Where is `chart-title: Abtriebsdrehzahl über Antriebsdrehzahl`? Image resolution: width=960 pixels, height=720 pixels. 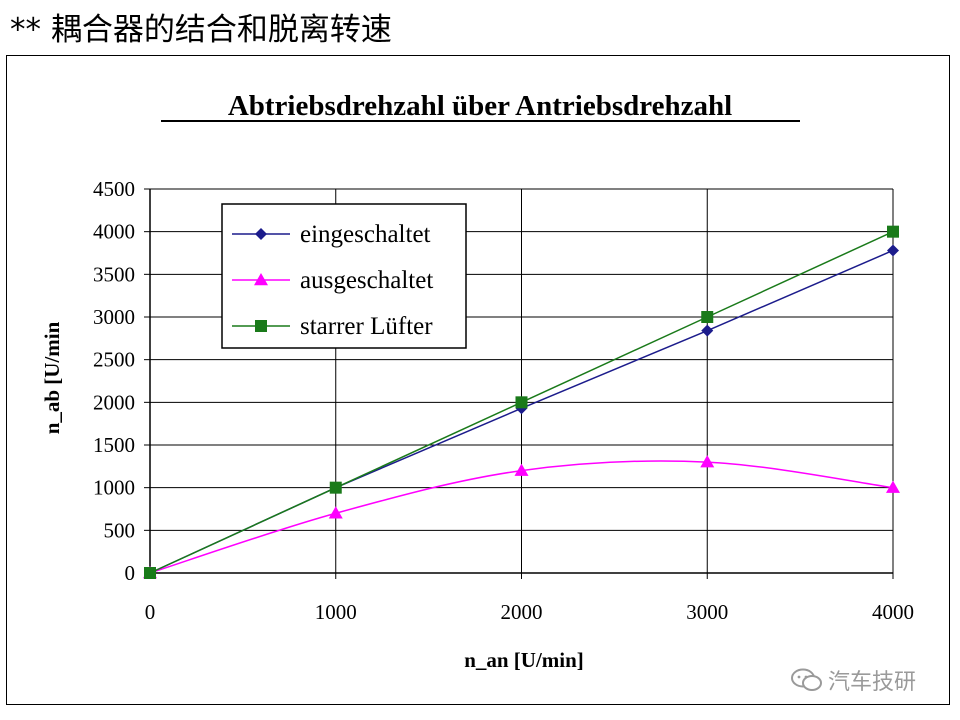
chart-title: Abtriebsdrehzahl über Antriebsdrehzahl is located at coordinates (480, 106).